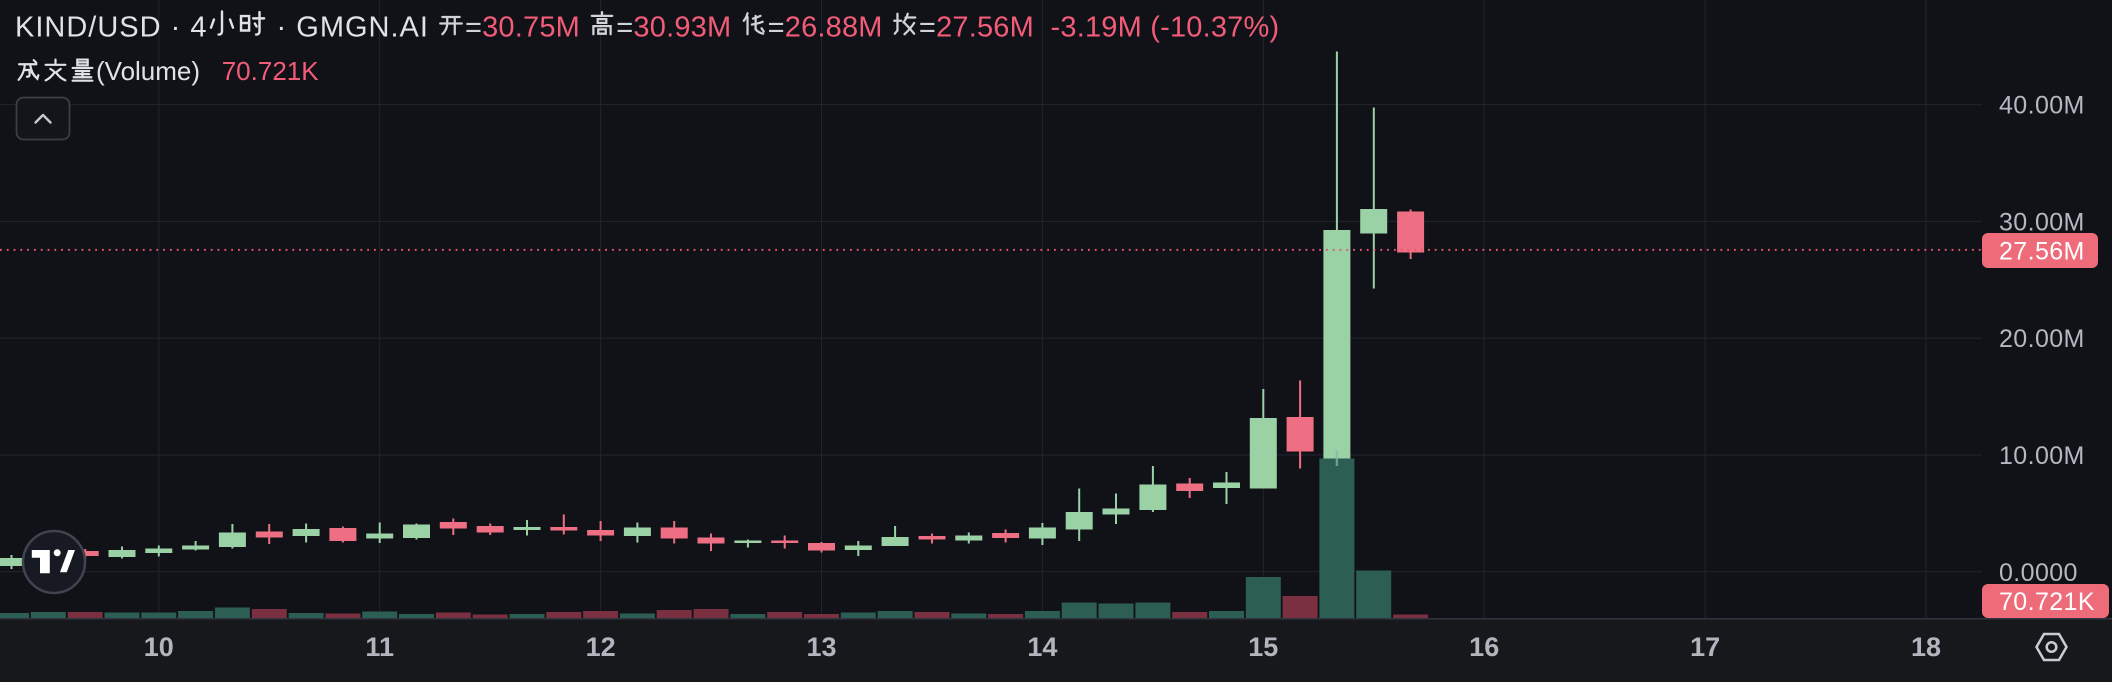 The width and height of the screenshot is (2112, 682). What do you see at coordinates (2042, 222) in the screenshot?
I see `svg-text: 30.00M` at bounding box center [2042, 222].